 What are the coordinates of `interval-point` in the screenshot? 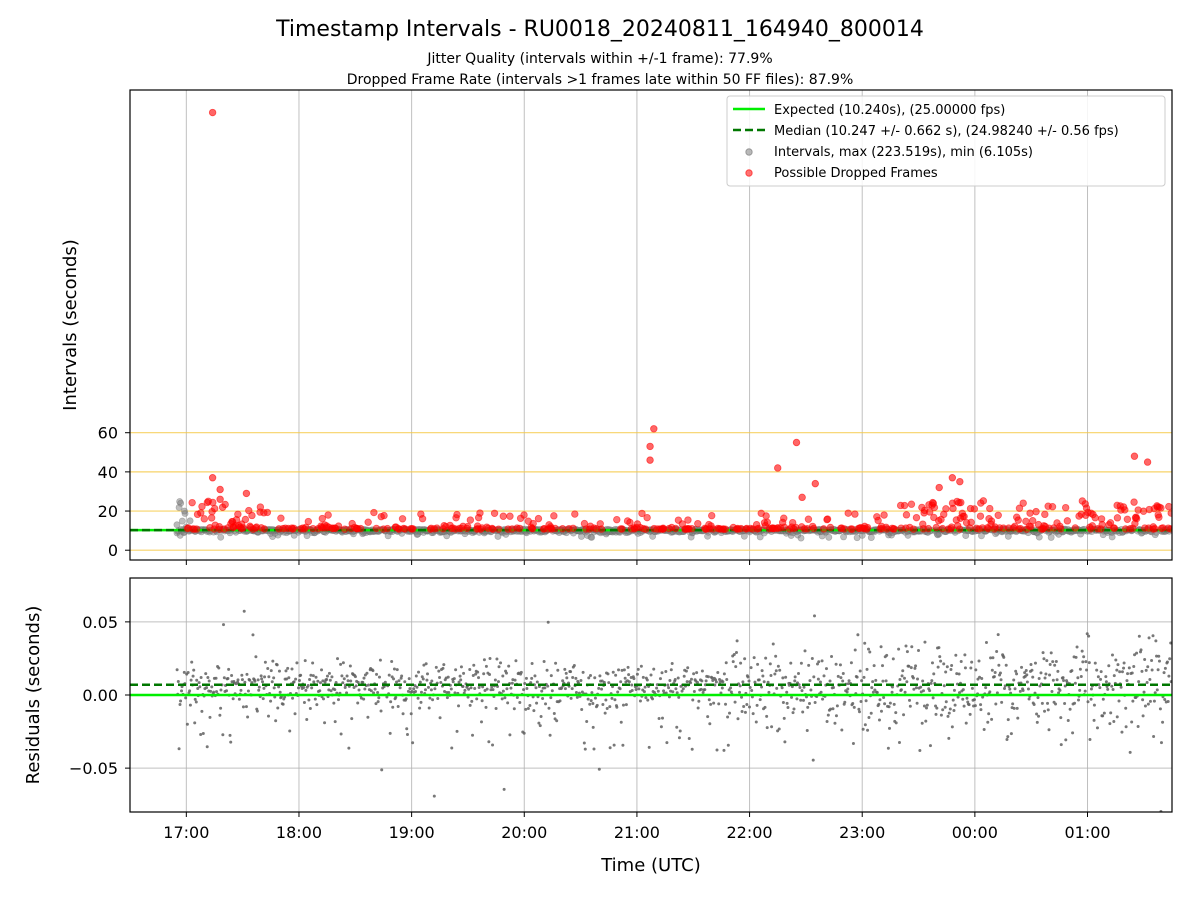 It's located at (801, 538).